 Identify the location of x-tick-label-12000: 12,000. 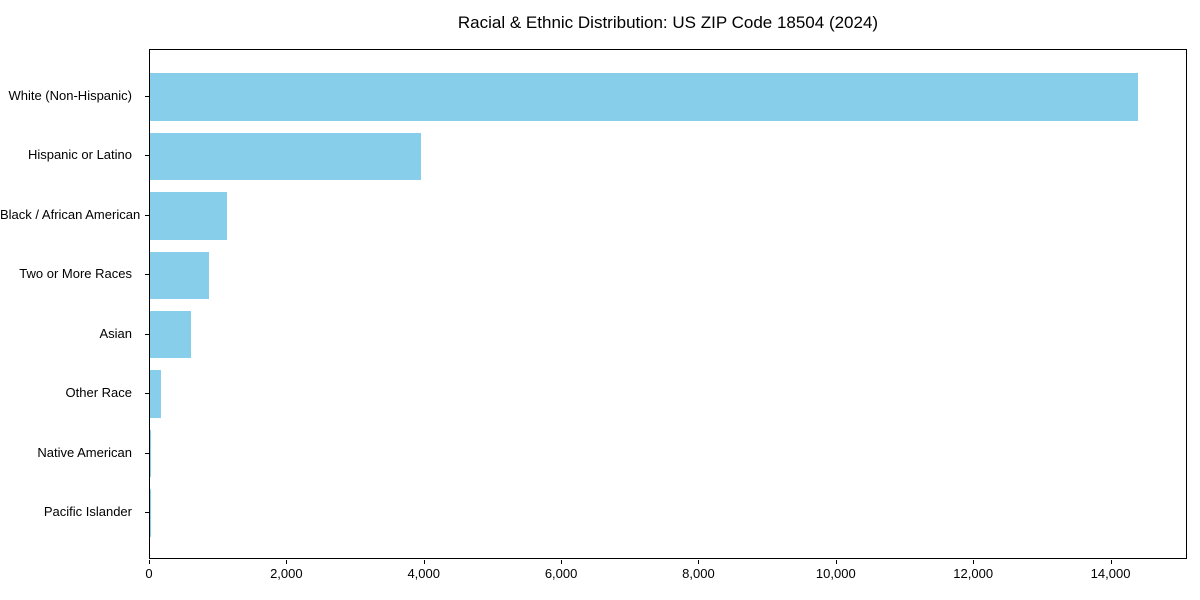
(973, 573).